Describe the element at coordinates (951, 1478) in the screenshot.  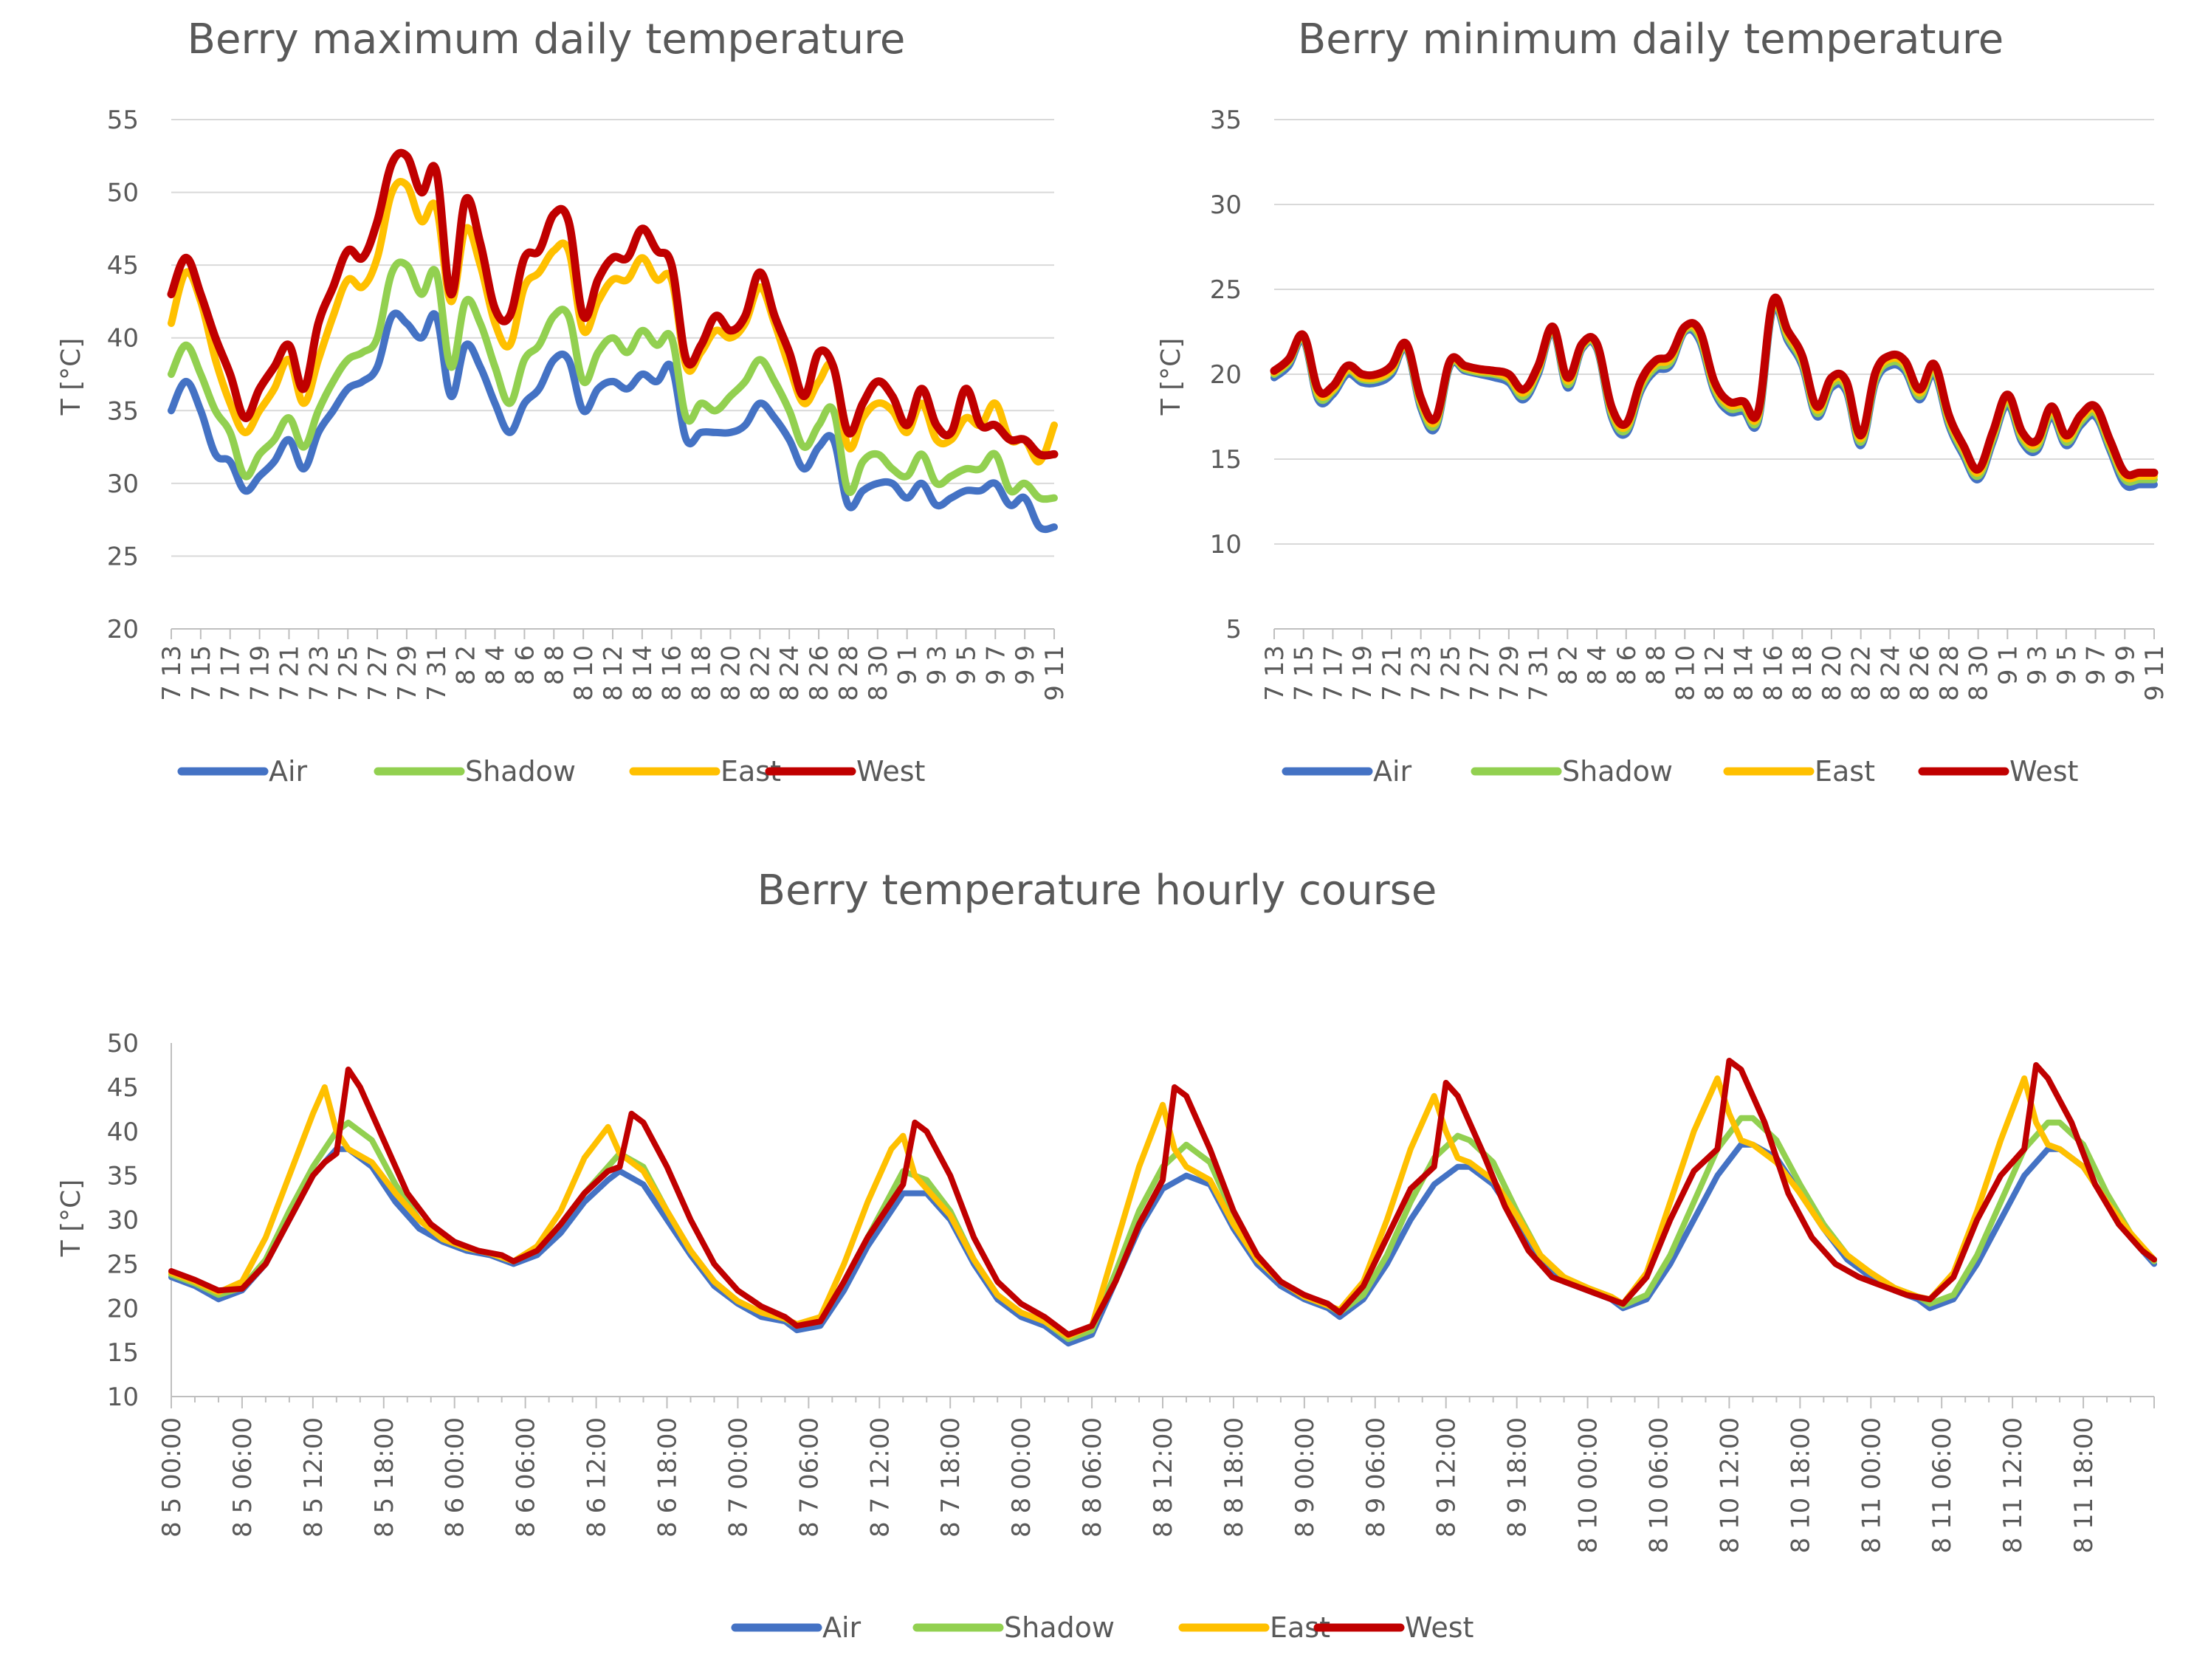
I see `x-tick-label: 8 7 18:00` at that location.